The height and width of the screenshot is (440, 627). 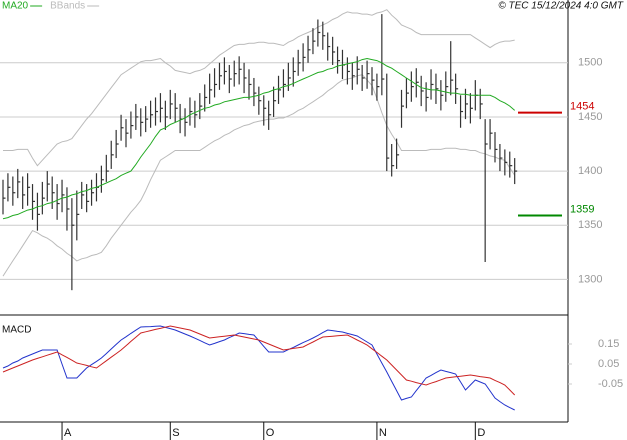 What do you see at coordinates (590, 171) in the screenshot?
I see `y-tick-label: 1400` at bounding box center [590, 171].